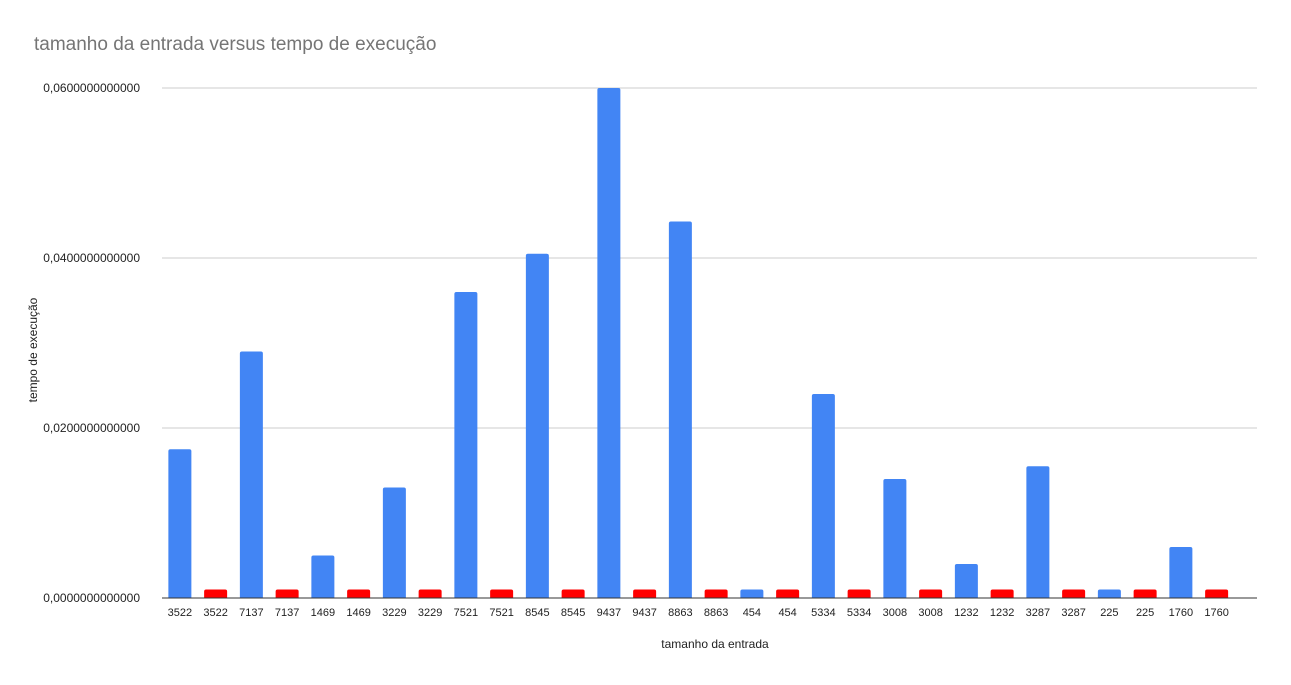 The height and width of the screenshot is (685, 1291). I want to click on y-tick-label: 0,0600000000000, so click(91, 88).